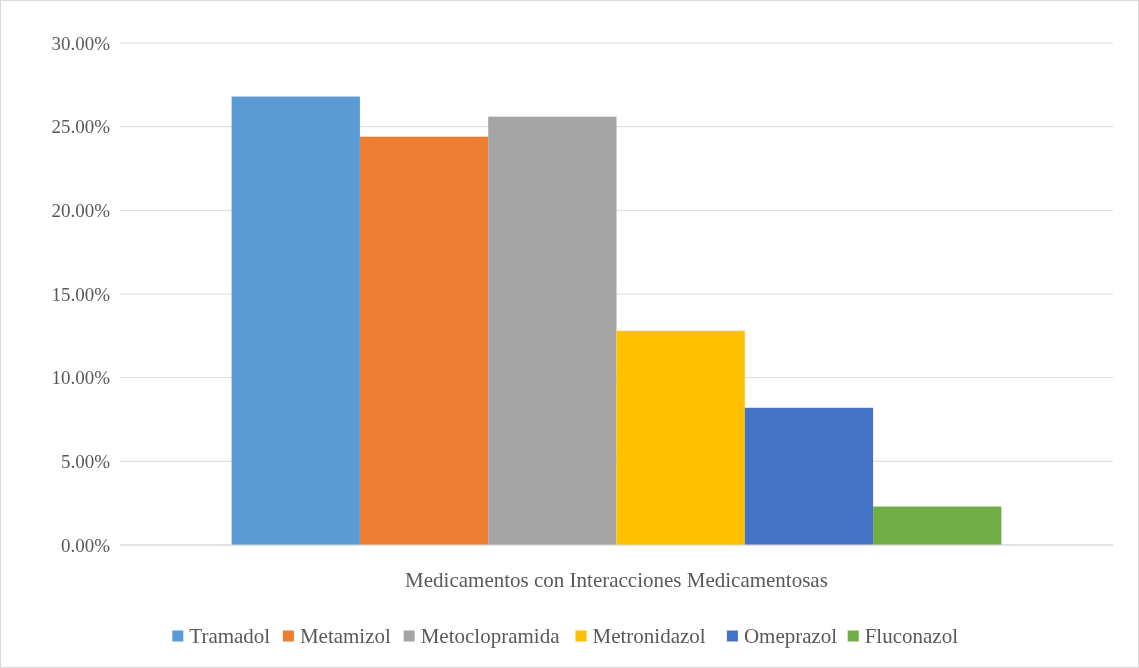 Image resolution: width=1139 pixels, height=668 pixels. I want to click on y-tick-label: 0.00%, so click(85, 545).